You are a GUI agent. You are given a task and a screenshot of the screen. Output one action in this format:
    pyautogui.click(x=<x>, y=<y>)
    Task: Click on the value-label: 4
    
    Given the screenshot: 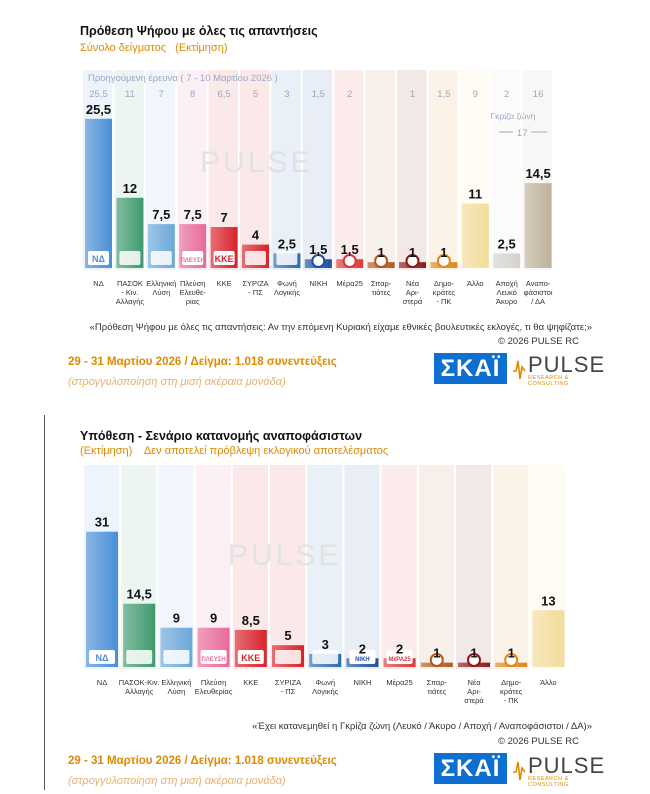 What is the action you would take?
    pyautogui.click(x=256, y=235)
    